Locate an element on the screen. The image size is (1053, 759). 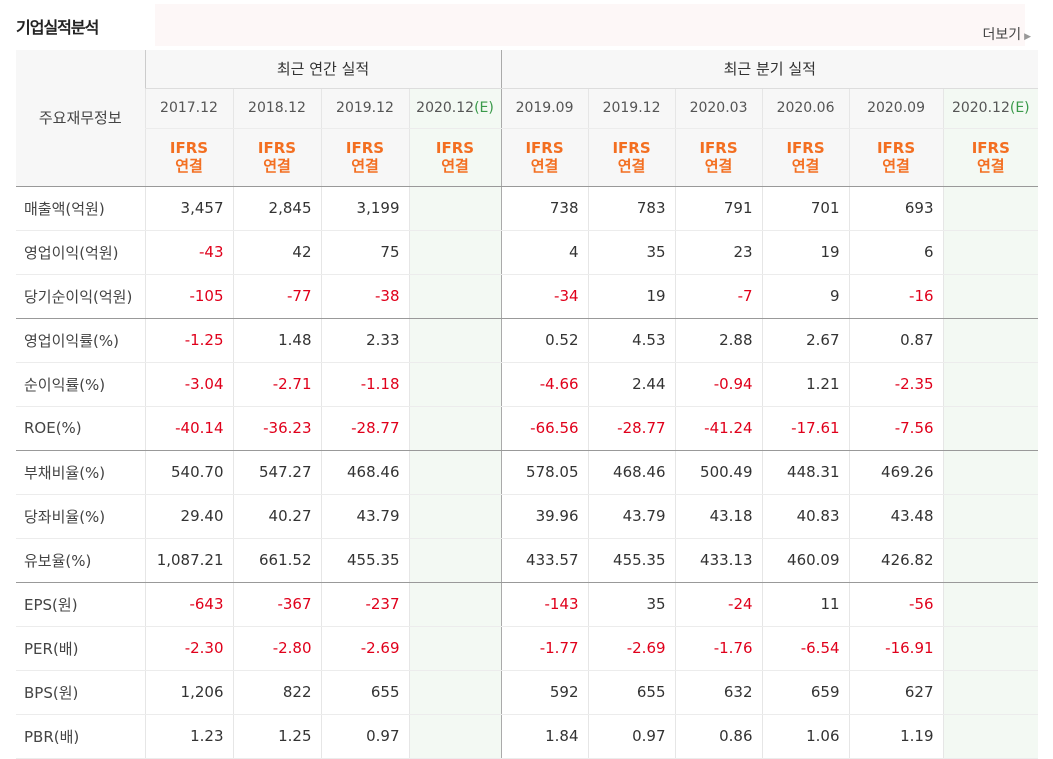
table-cell: -28.77 is located at coordinates (631, 428).